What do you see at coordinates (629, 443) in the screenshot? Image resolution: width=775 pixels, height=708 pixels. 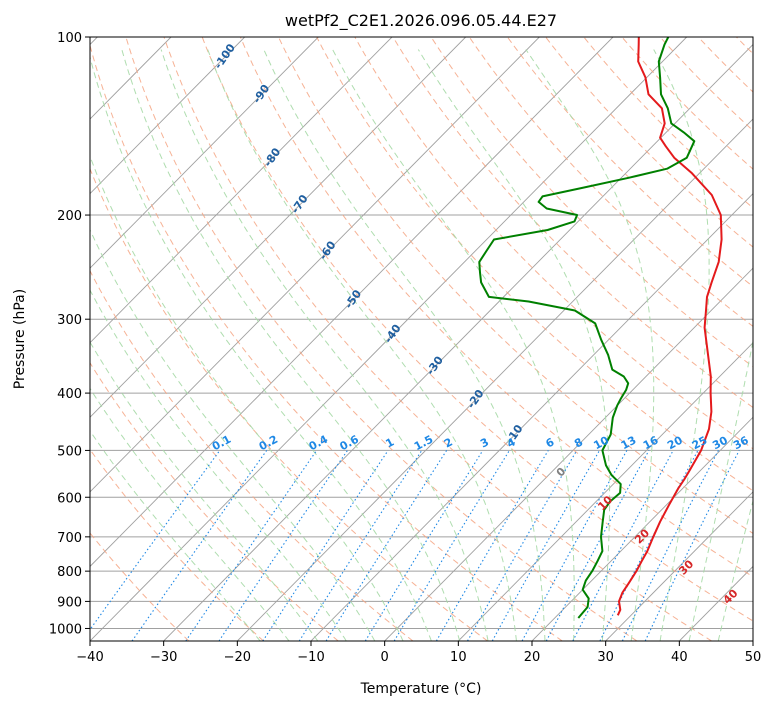 I see `mixing-ratio-label: 13` at bounding box center [629, 443].